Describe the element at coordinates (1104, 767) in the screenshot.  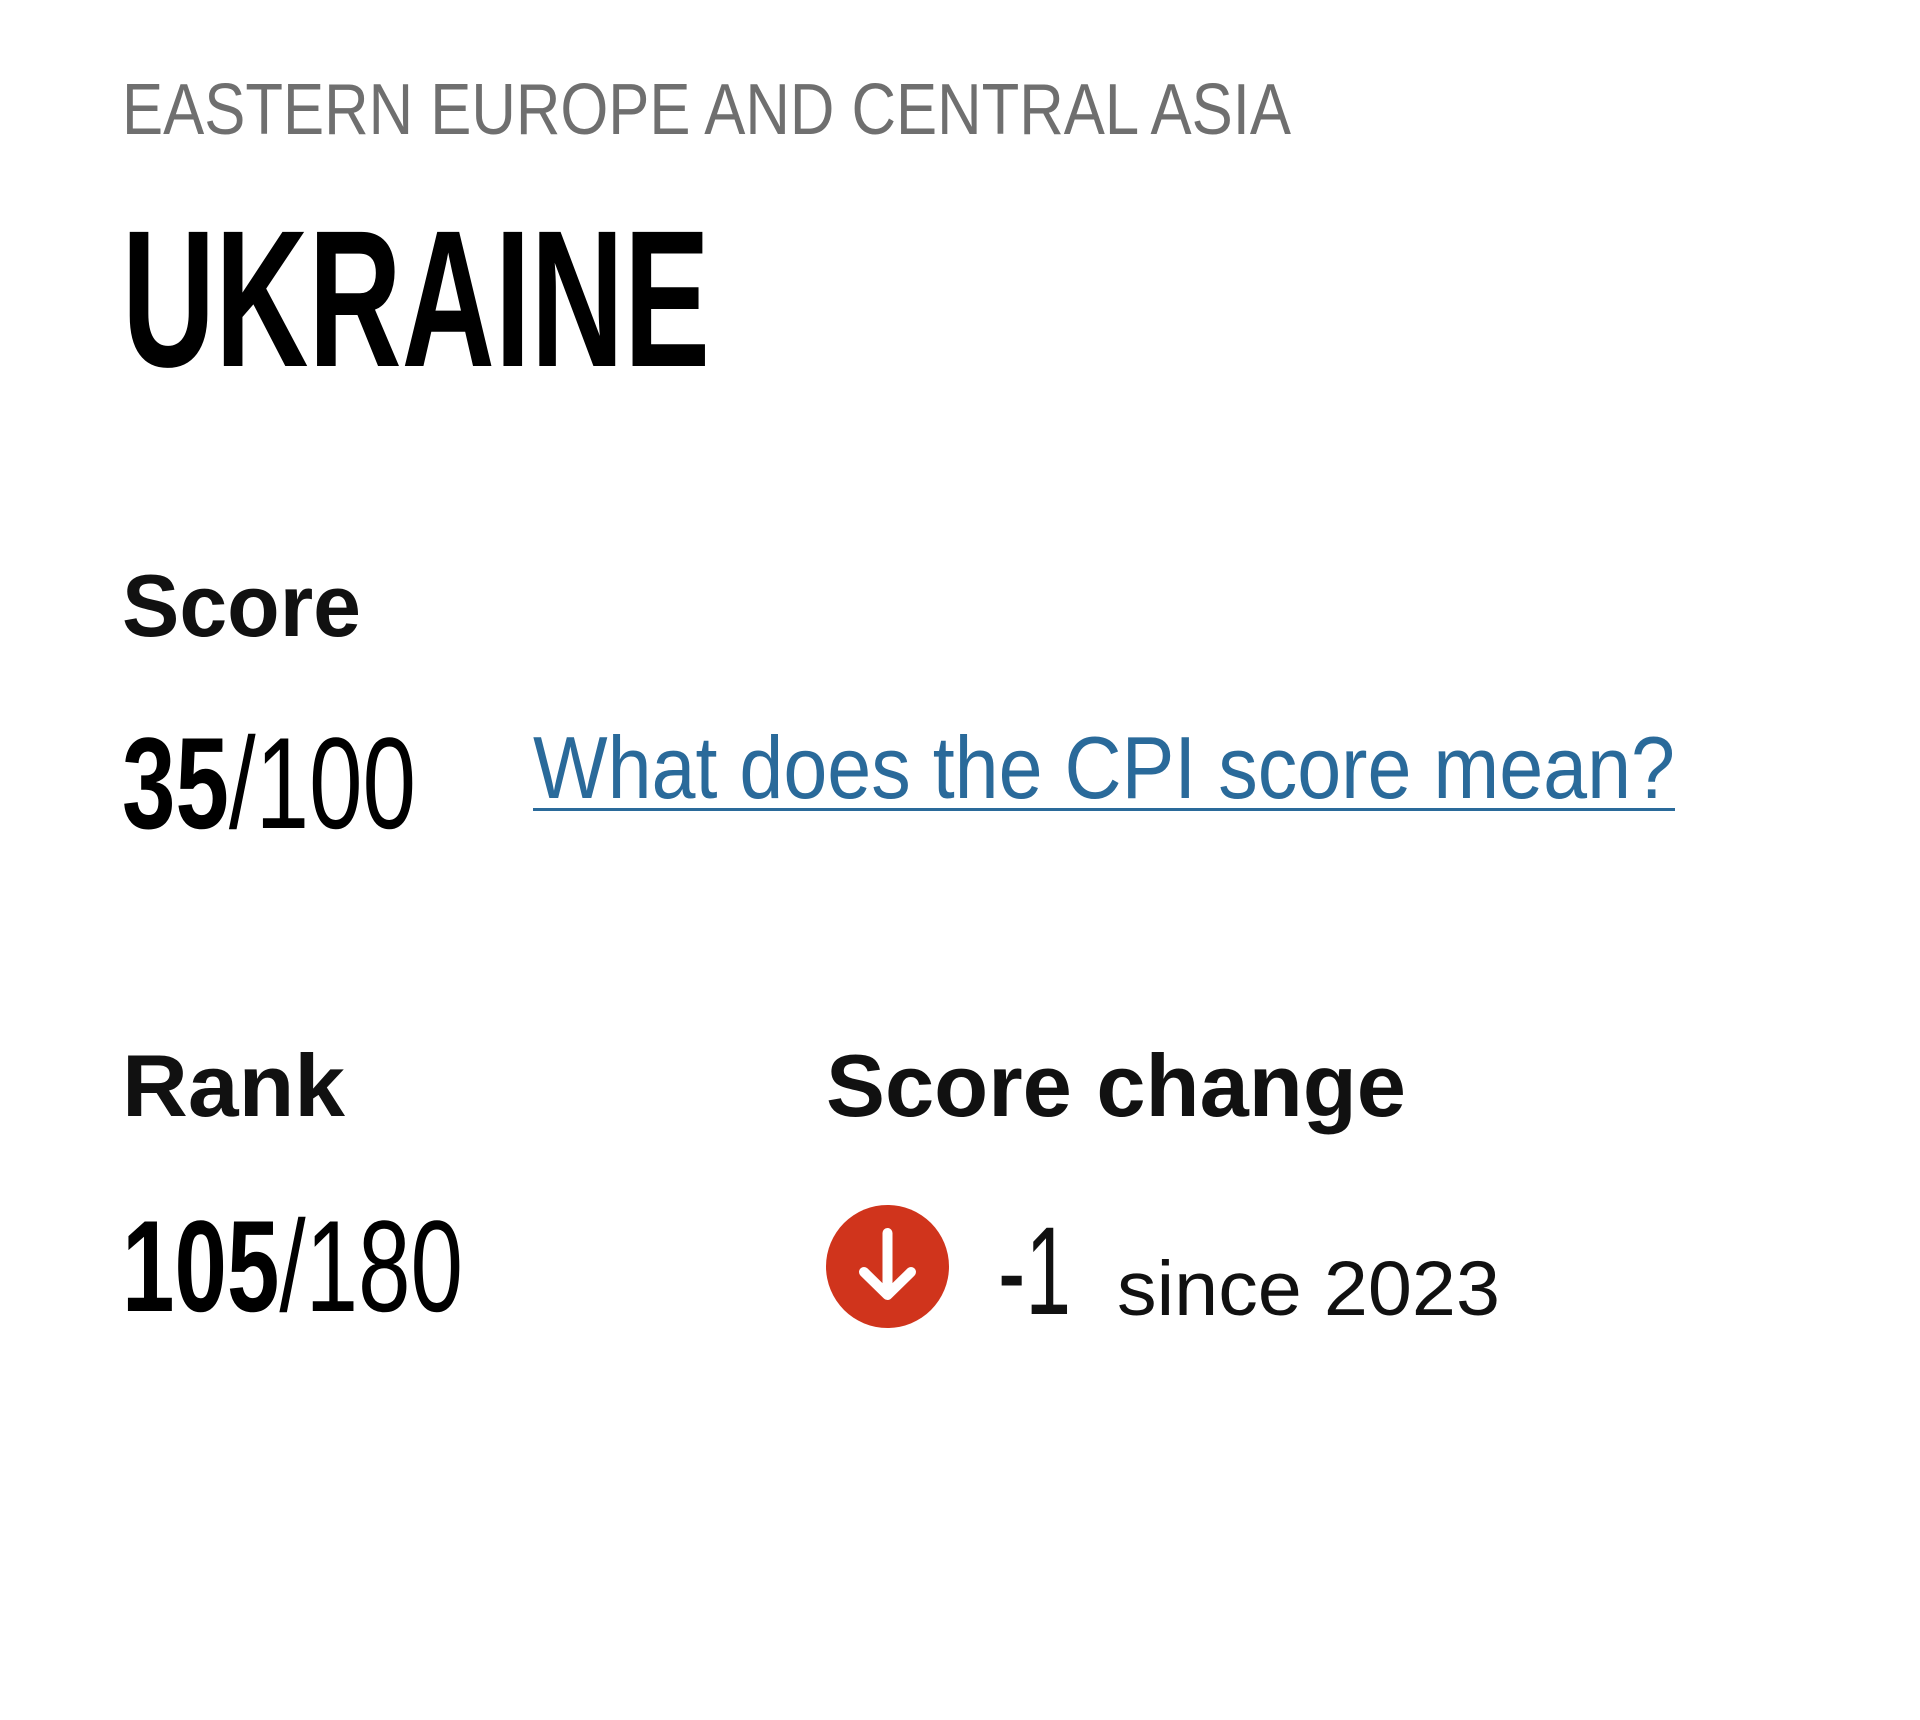
I see `cpi-score-meaning-link: What does the CPI score mean?` at that location.